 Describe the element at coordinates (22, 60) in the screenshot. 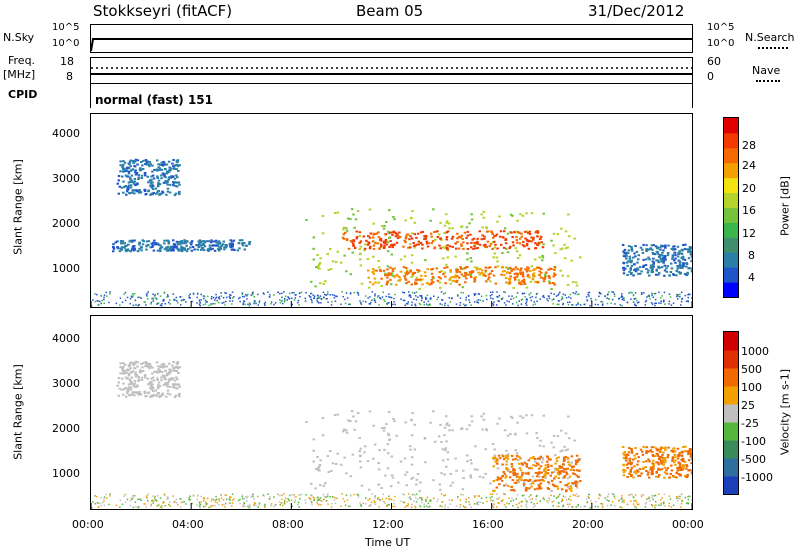

I see `freq-label: Freq.` at that location.